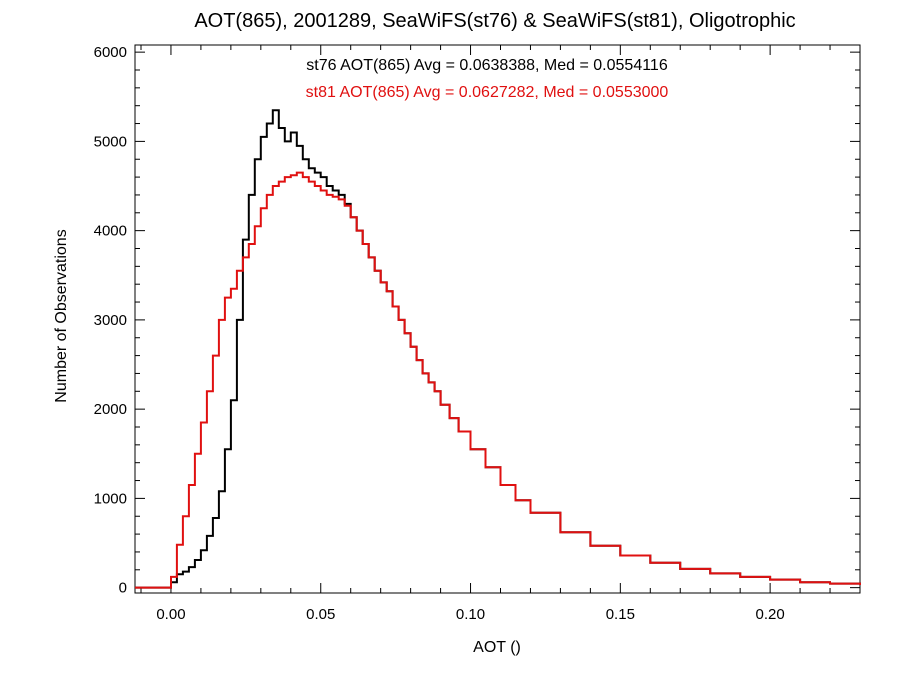  Describe the element at coordinates (61, 315) in the screenshot. I see `y-axis-label: Number of Observations` at that location.